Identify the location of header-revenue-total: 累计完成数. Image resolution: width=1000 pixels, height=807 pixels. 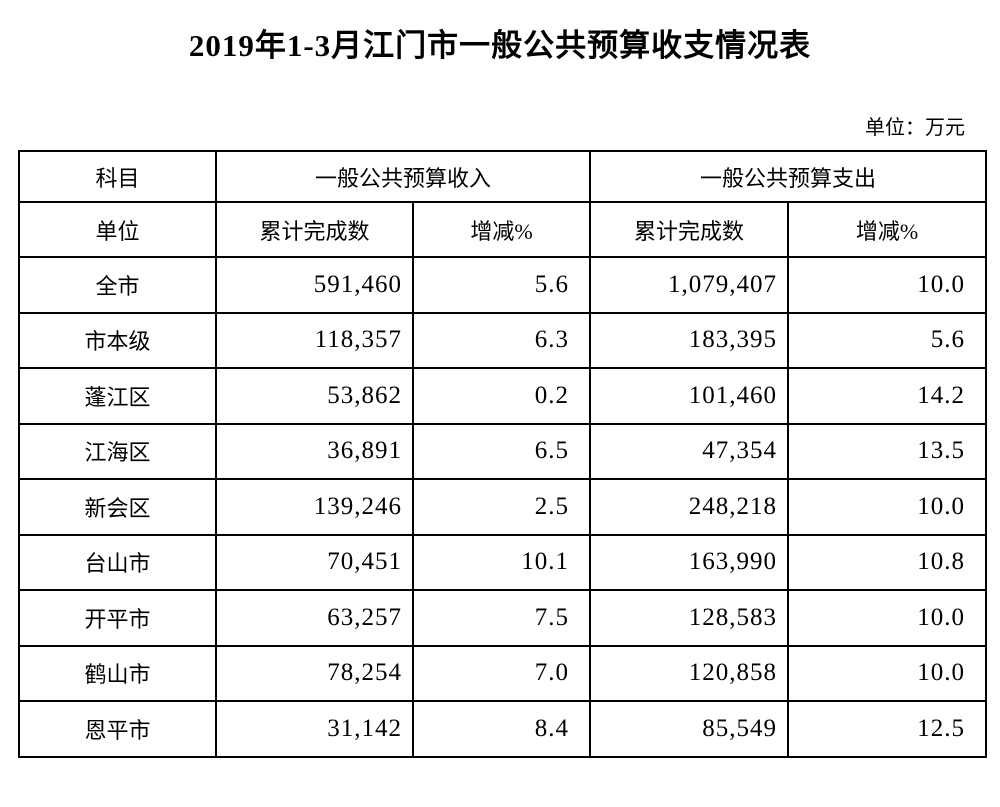
(314, 229).